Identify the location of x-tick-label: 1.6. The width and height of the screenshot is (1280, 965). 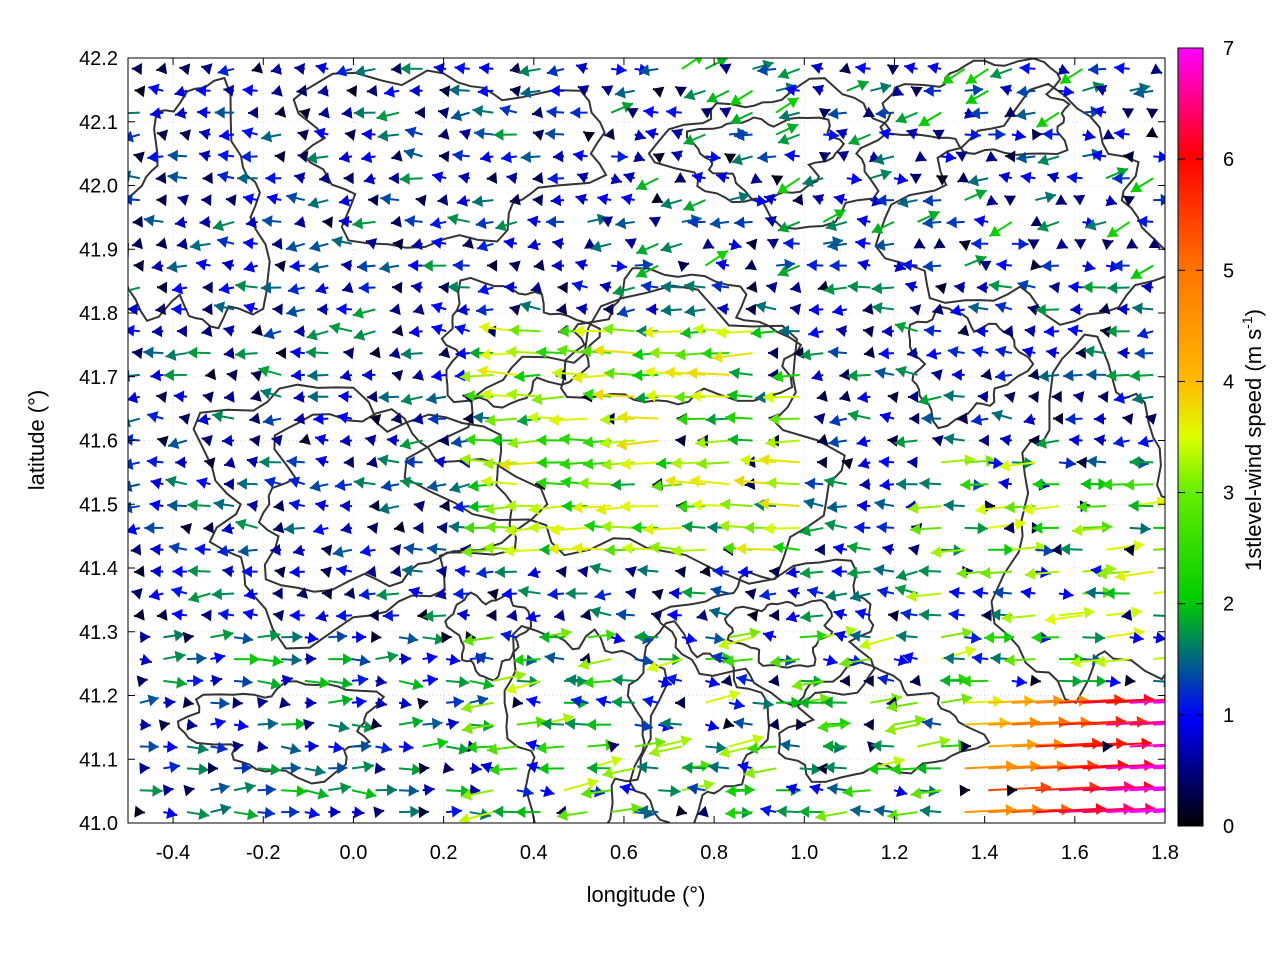
(1075, 853).